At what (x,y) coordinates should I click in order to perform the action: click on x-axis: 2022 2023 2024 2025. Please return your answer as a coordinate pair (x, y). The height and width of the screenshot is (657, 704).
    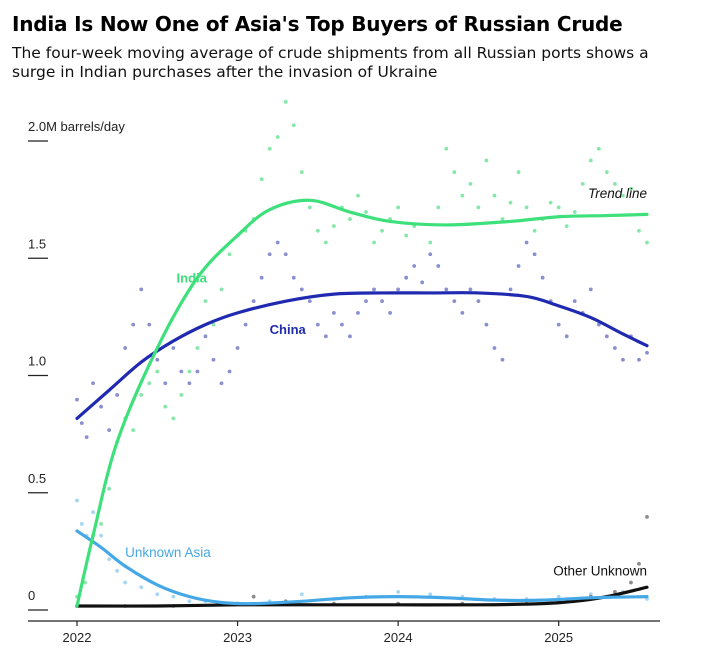
    Looking at the image, I should click on (344, 632).